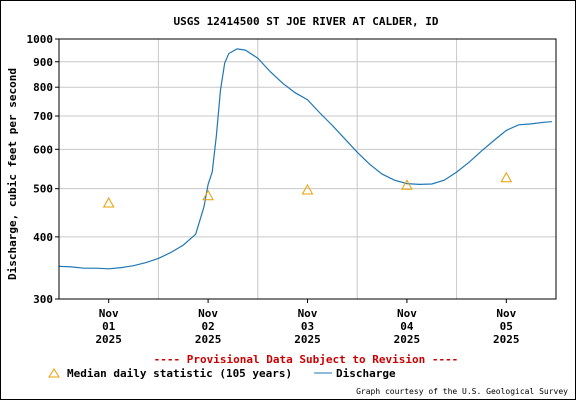 This screenshot has height=404, width=576. I want to click on legend-discharge-label: Discharge, so click(366, 373).